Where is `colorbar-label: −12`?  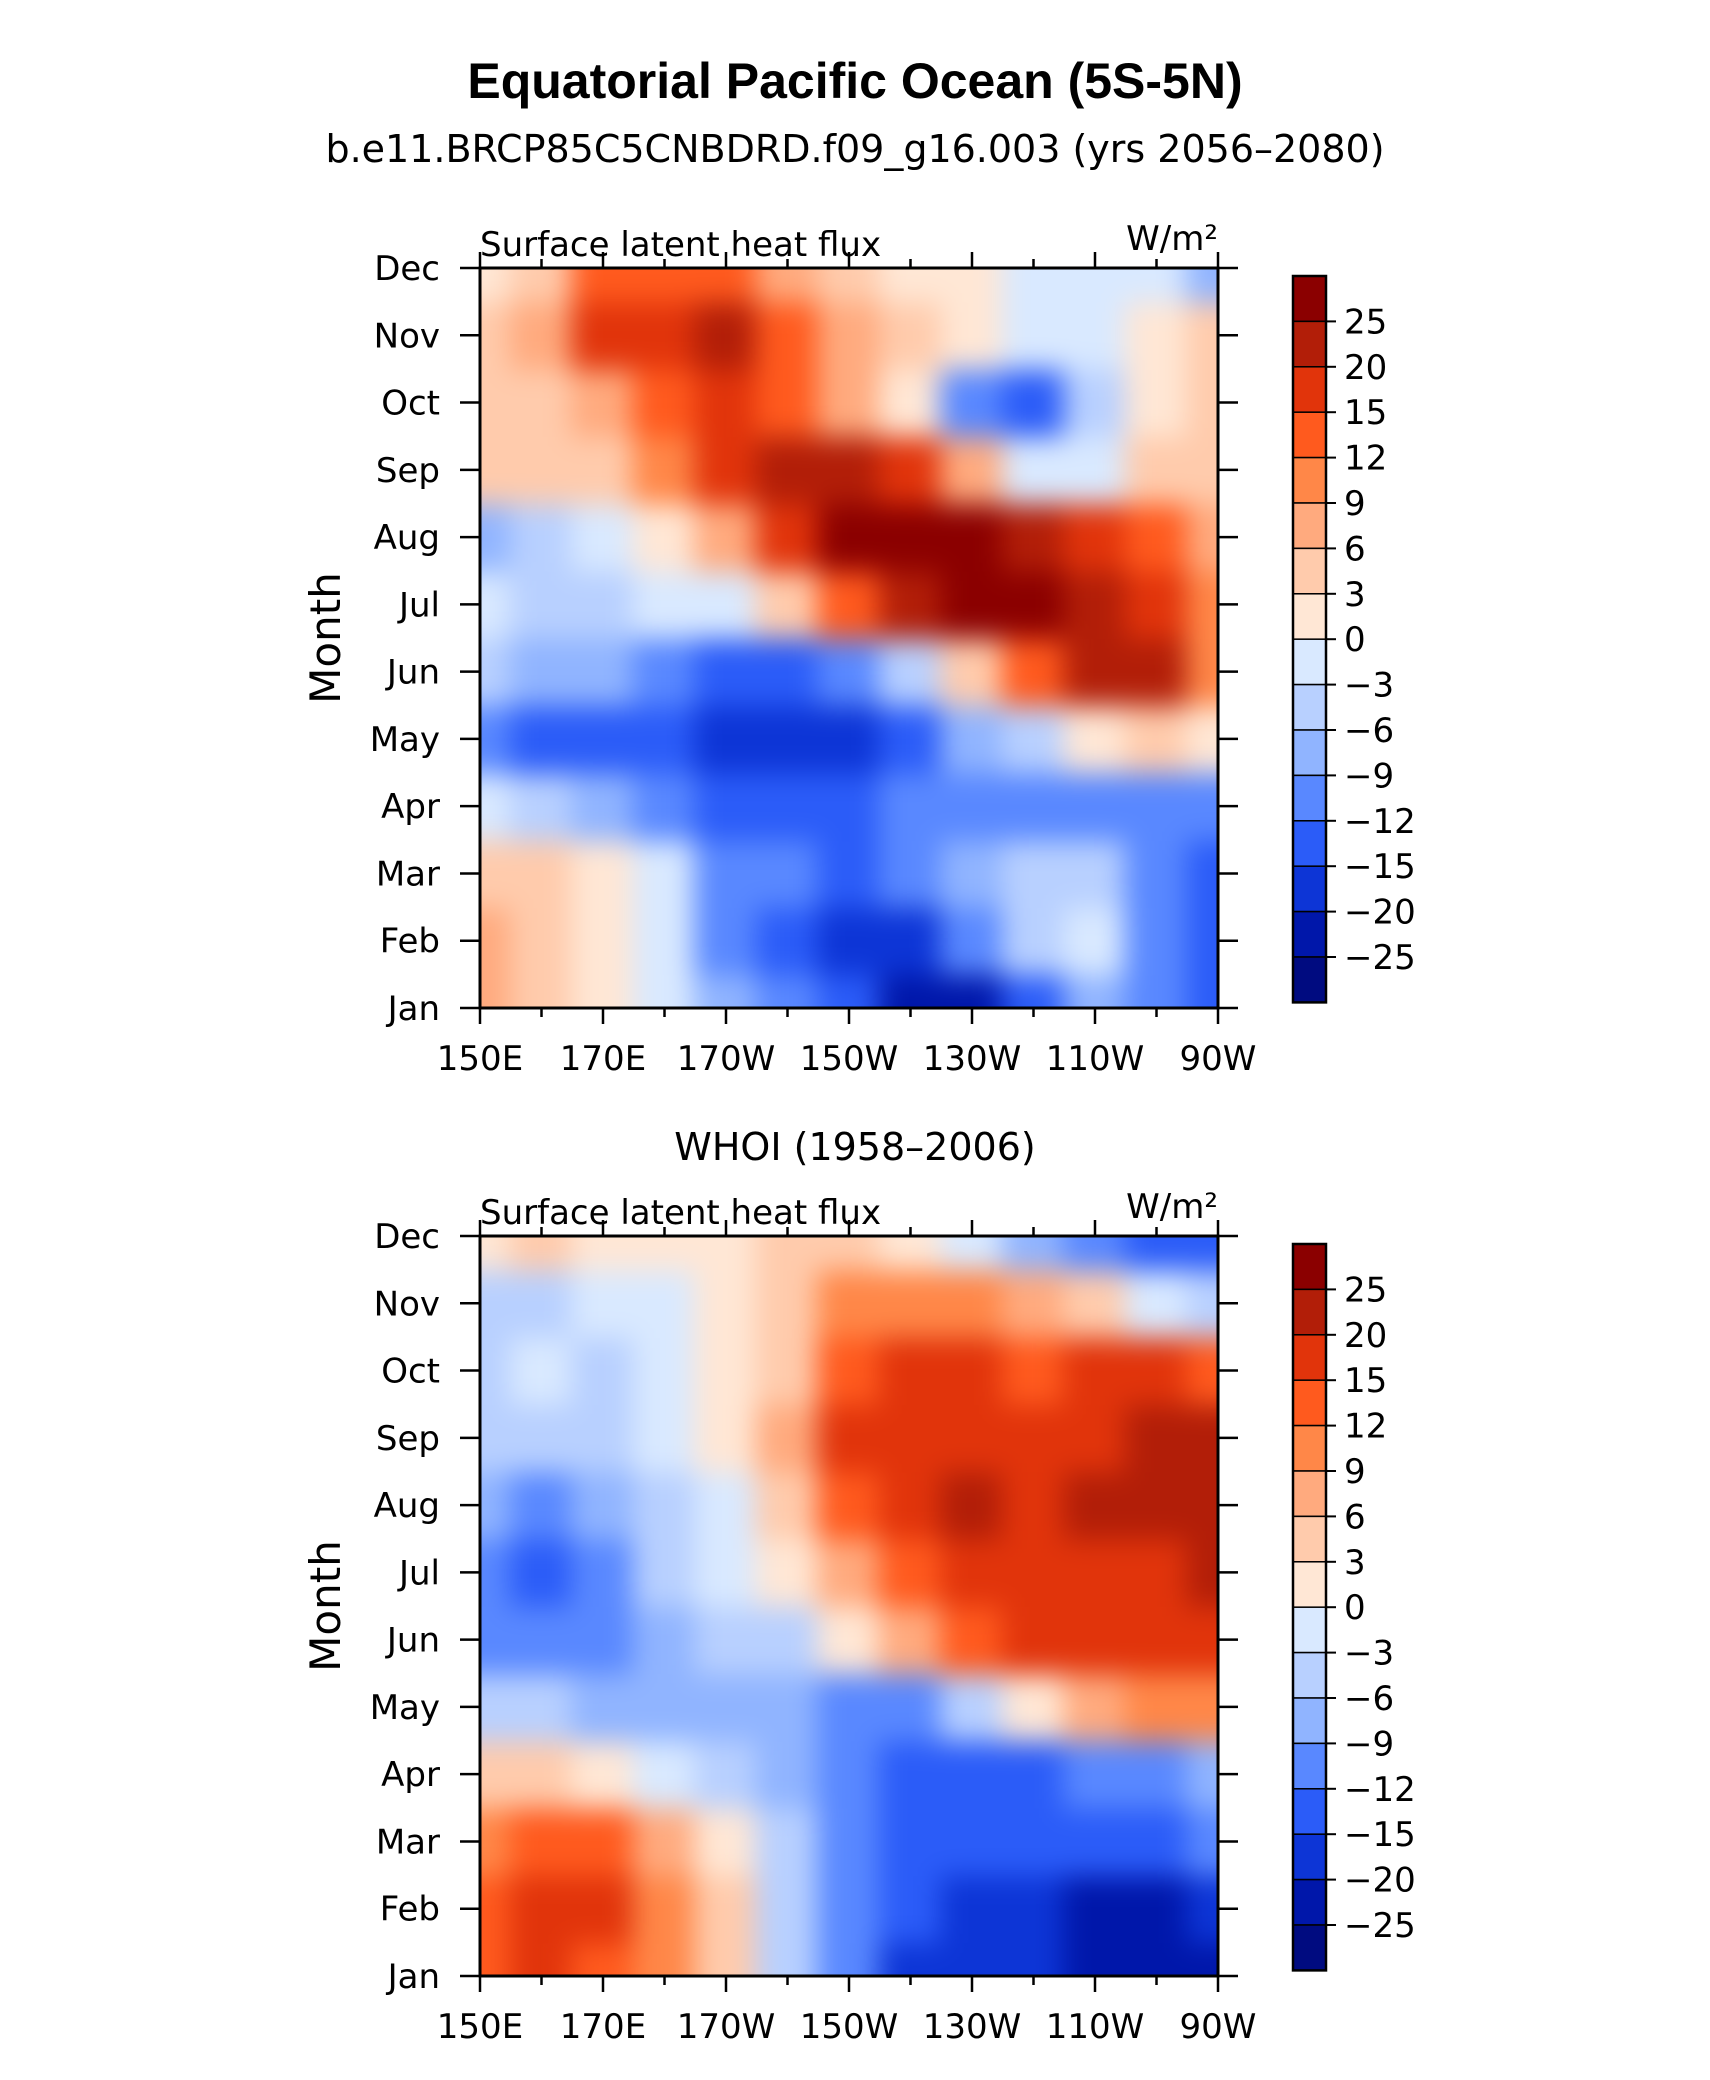 colorbar-label: −12 is located at coordinates (1380, 822).